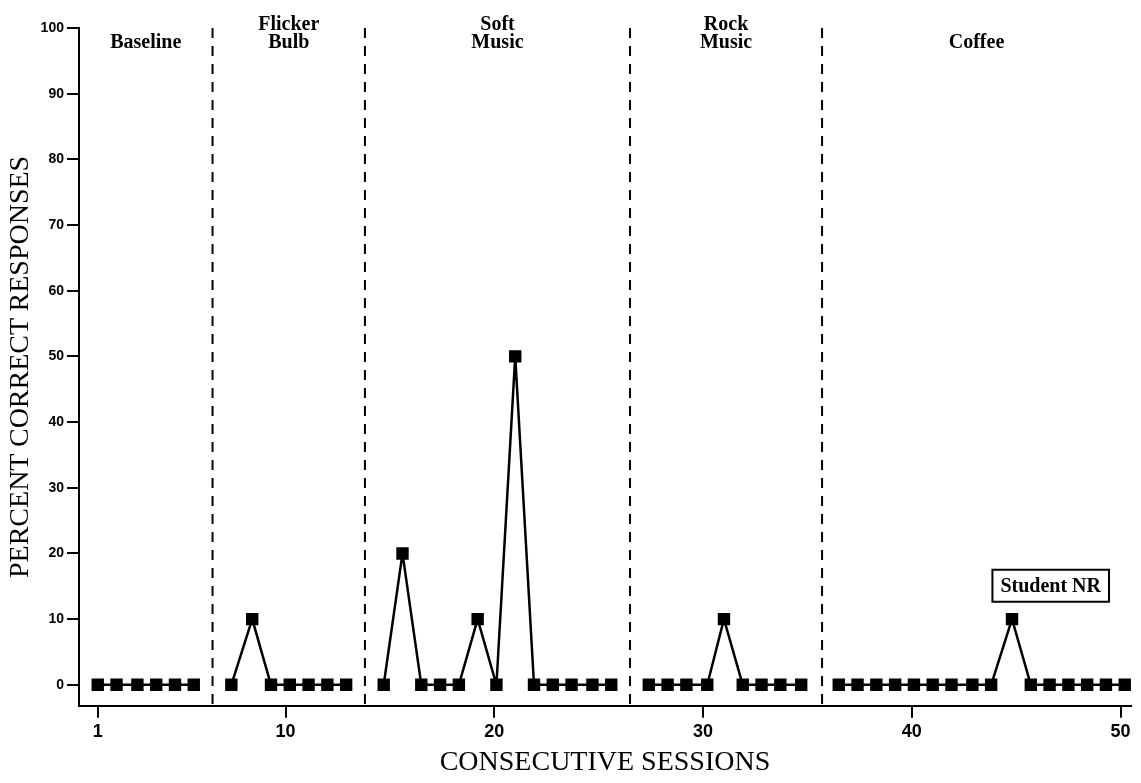 Image resolution: width=1141 pixels, height=783 pixels. I want to click on y-tick-label: 10, so click(56, 617).